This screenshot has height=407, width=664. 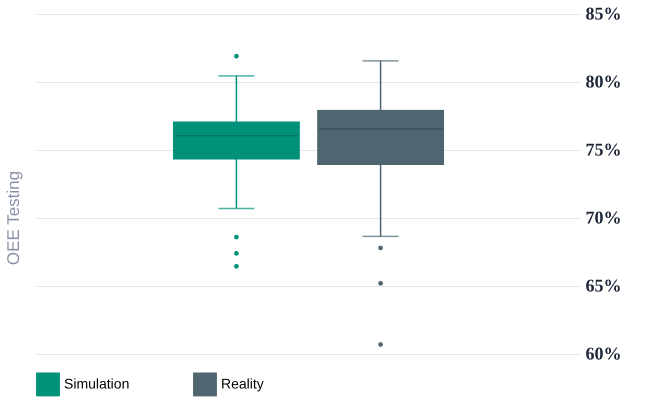 What do you see at coordinates (604, 218) in the screenshot?
I see `y-tick-label: 70%` at bounding box center [604, 218].